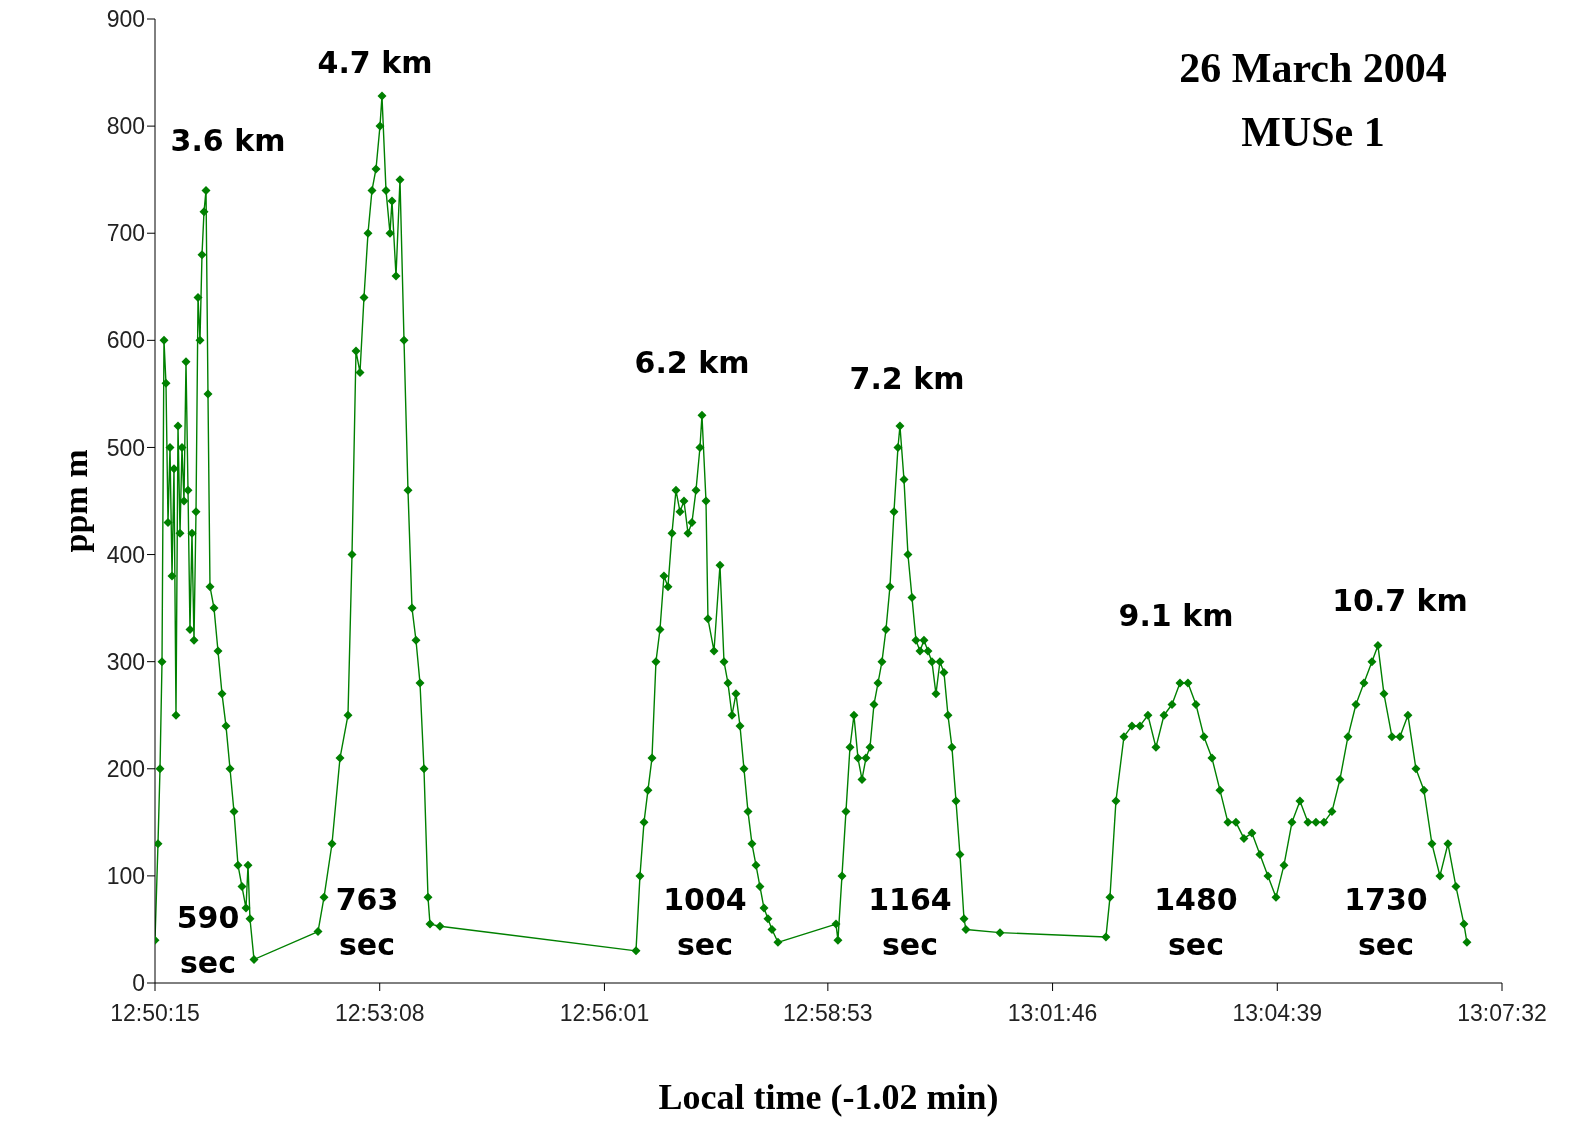 This screenshot has width=1585, height=1138. What do you see at coordinates (1313, 132) in the screenshot?
I see `text: MUSe 1` at bounding box center [1313, 132].